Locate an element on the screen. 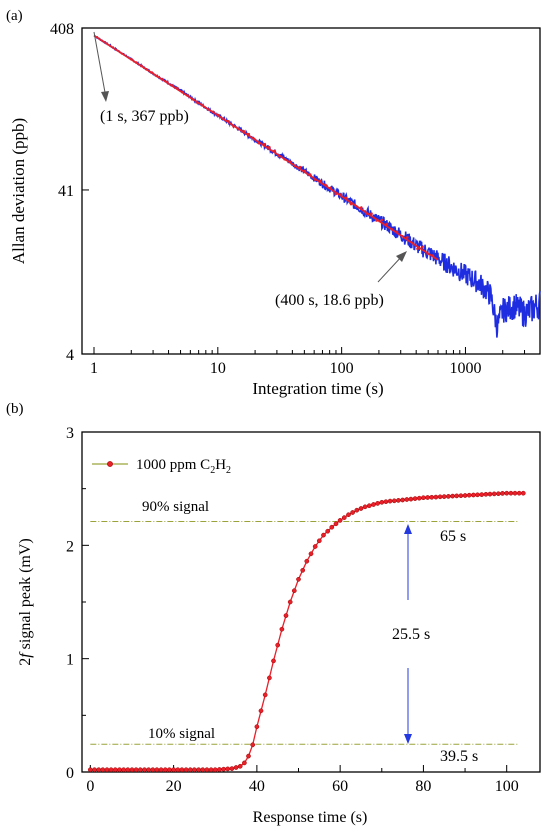  y-tick-label: 2 is located at coordinates (70, 546).